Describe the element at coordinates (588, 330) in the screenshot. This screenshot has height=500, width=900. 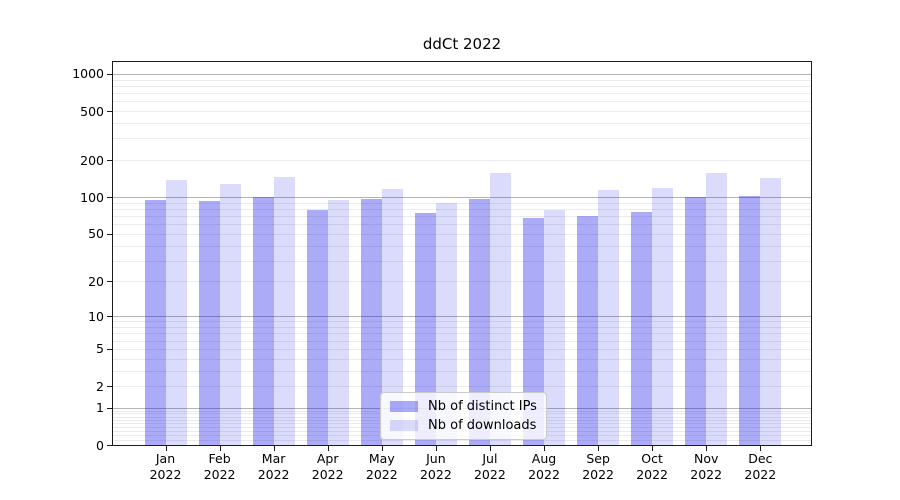
I see `bar-distinct-ips-sep` at that location.